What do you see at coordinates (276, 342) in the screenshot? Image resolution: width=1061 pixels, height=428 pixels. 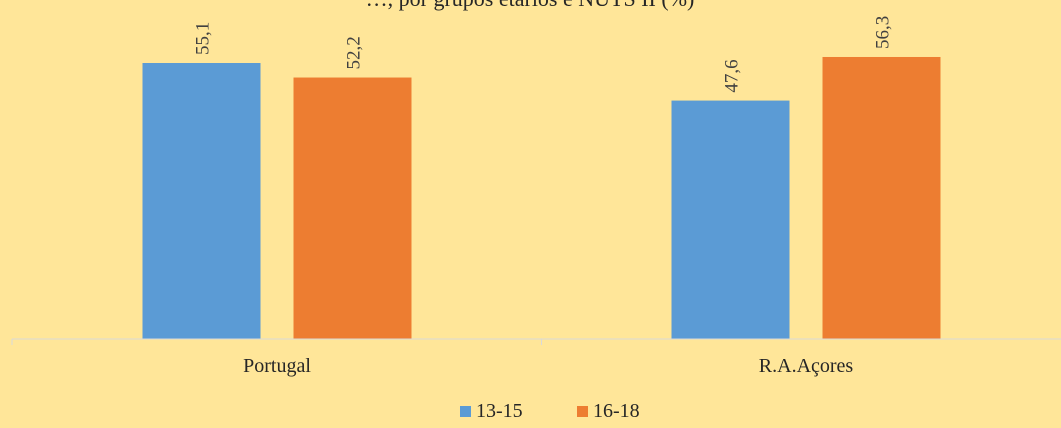 I see `x-axis-ticks` at bounding box center [276, 342].